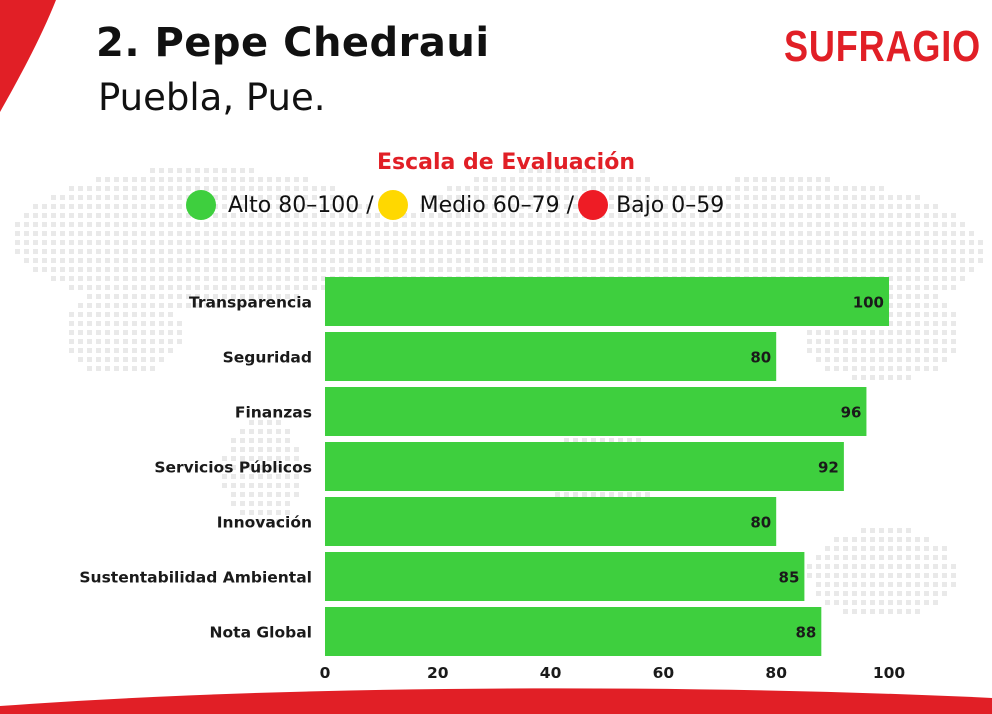 The width and height of the screenshot is (992, 714). What do you see at coordinates (250, 303) in the screenshot?
I see `category-label: Transparencia` at bounding box center [250, 303].